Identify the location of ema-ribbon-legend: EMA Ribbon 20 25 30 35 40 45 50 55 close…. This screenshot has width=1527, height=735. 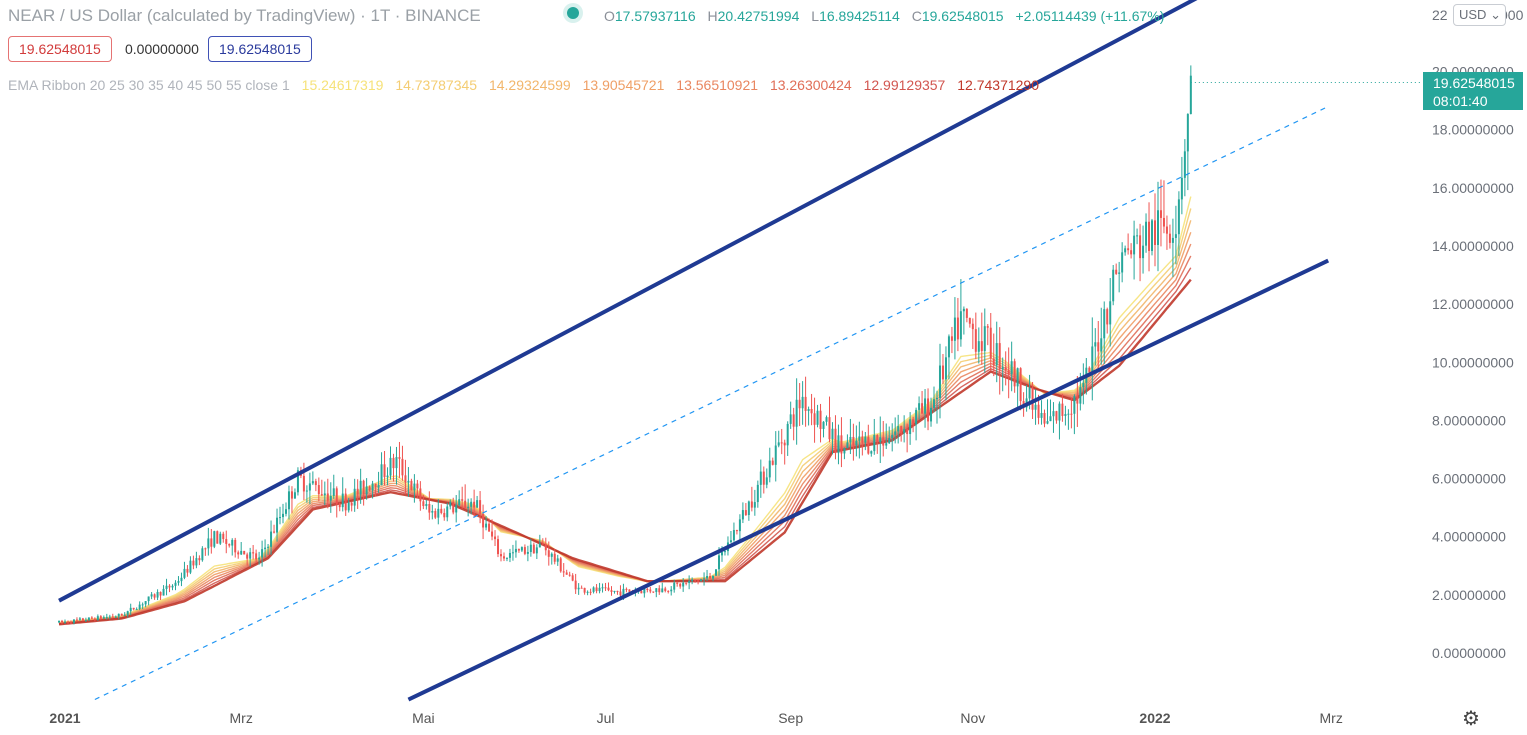
(527, 85).